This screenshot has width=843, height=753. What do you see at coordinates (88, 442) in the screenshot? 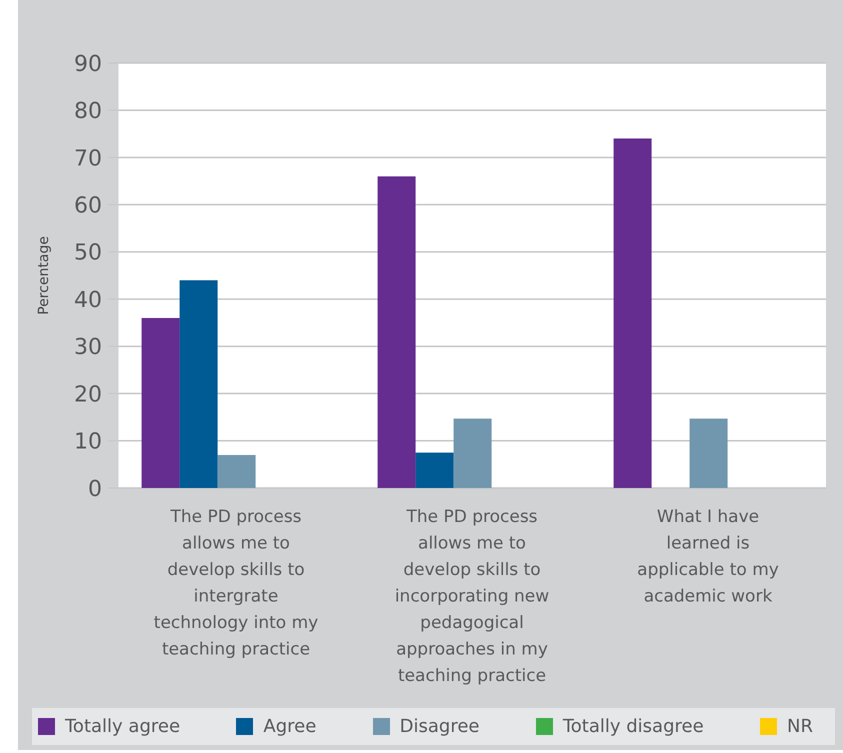
I see `y-tick-label: 10` at bounding box center [88, 442].